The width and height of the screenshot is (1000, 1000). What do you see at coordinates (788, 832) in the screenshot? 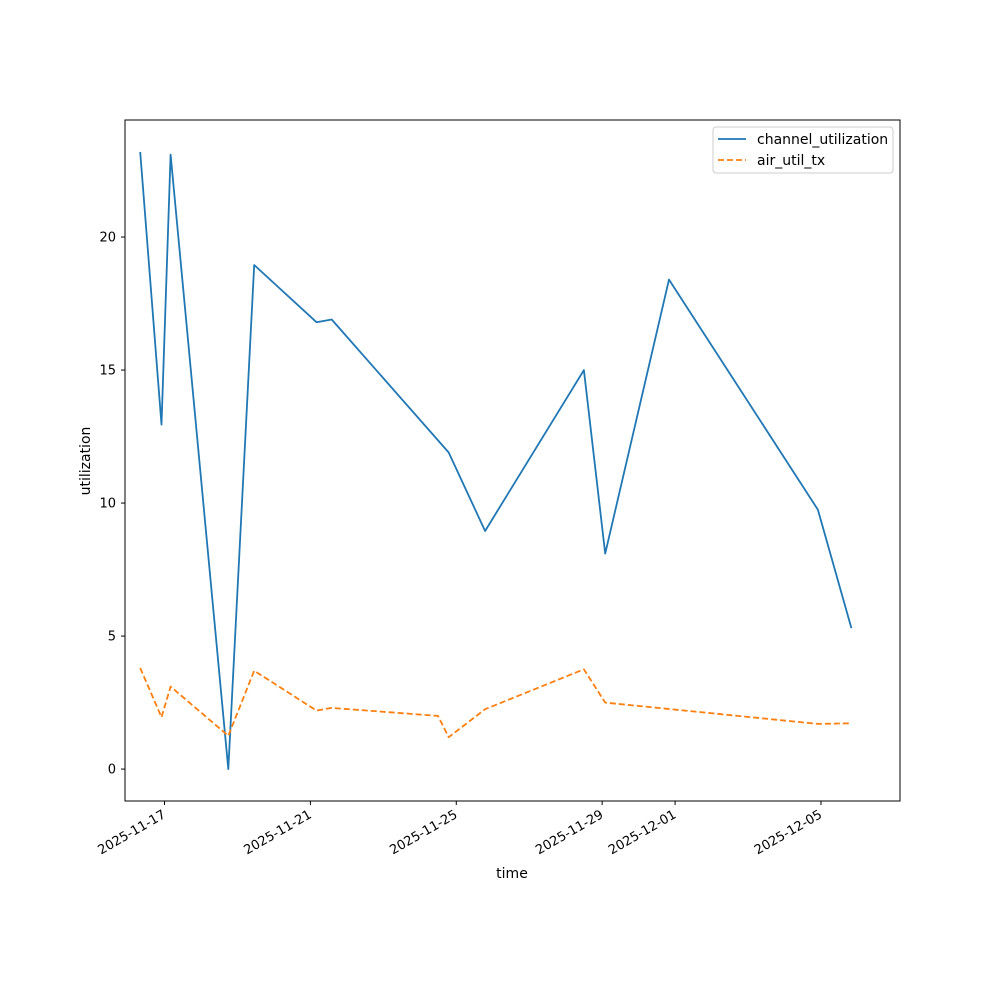
I see `x-tick-label: 2025-12-05` at bounding box center [788, 832].